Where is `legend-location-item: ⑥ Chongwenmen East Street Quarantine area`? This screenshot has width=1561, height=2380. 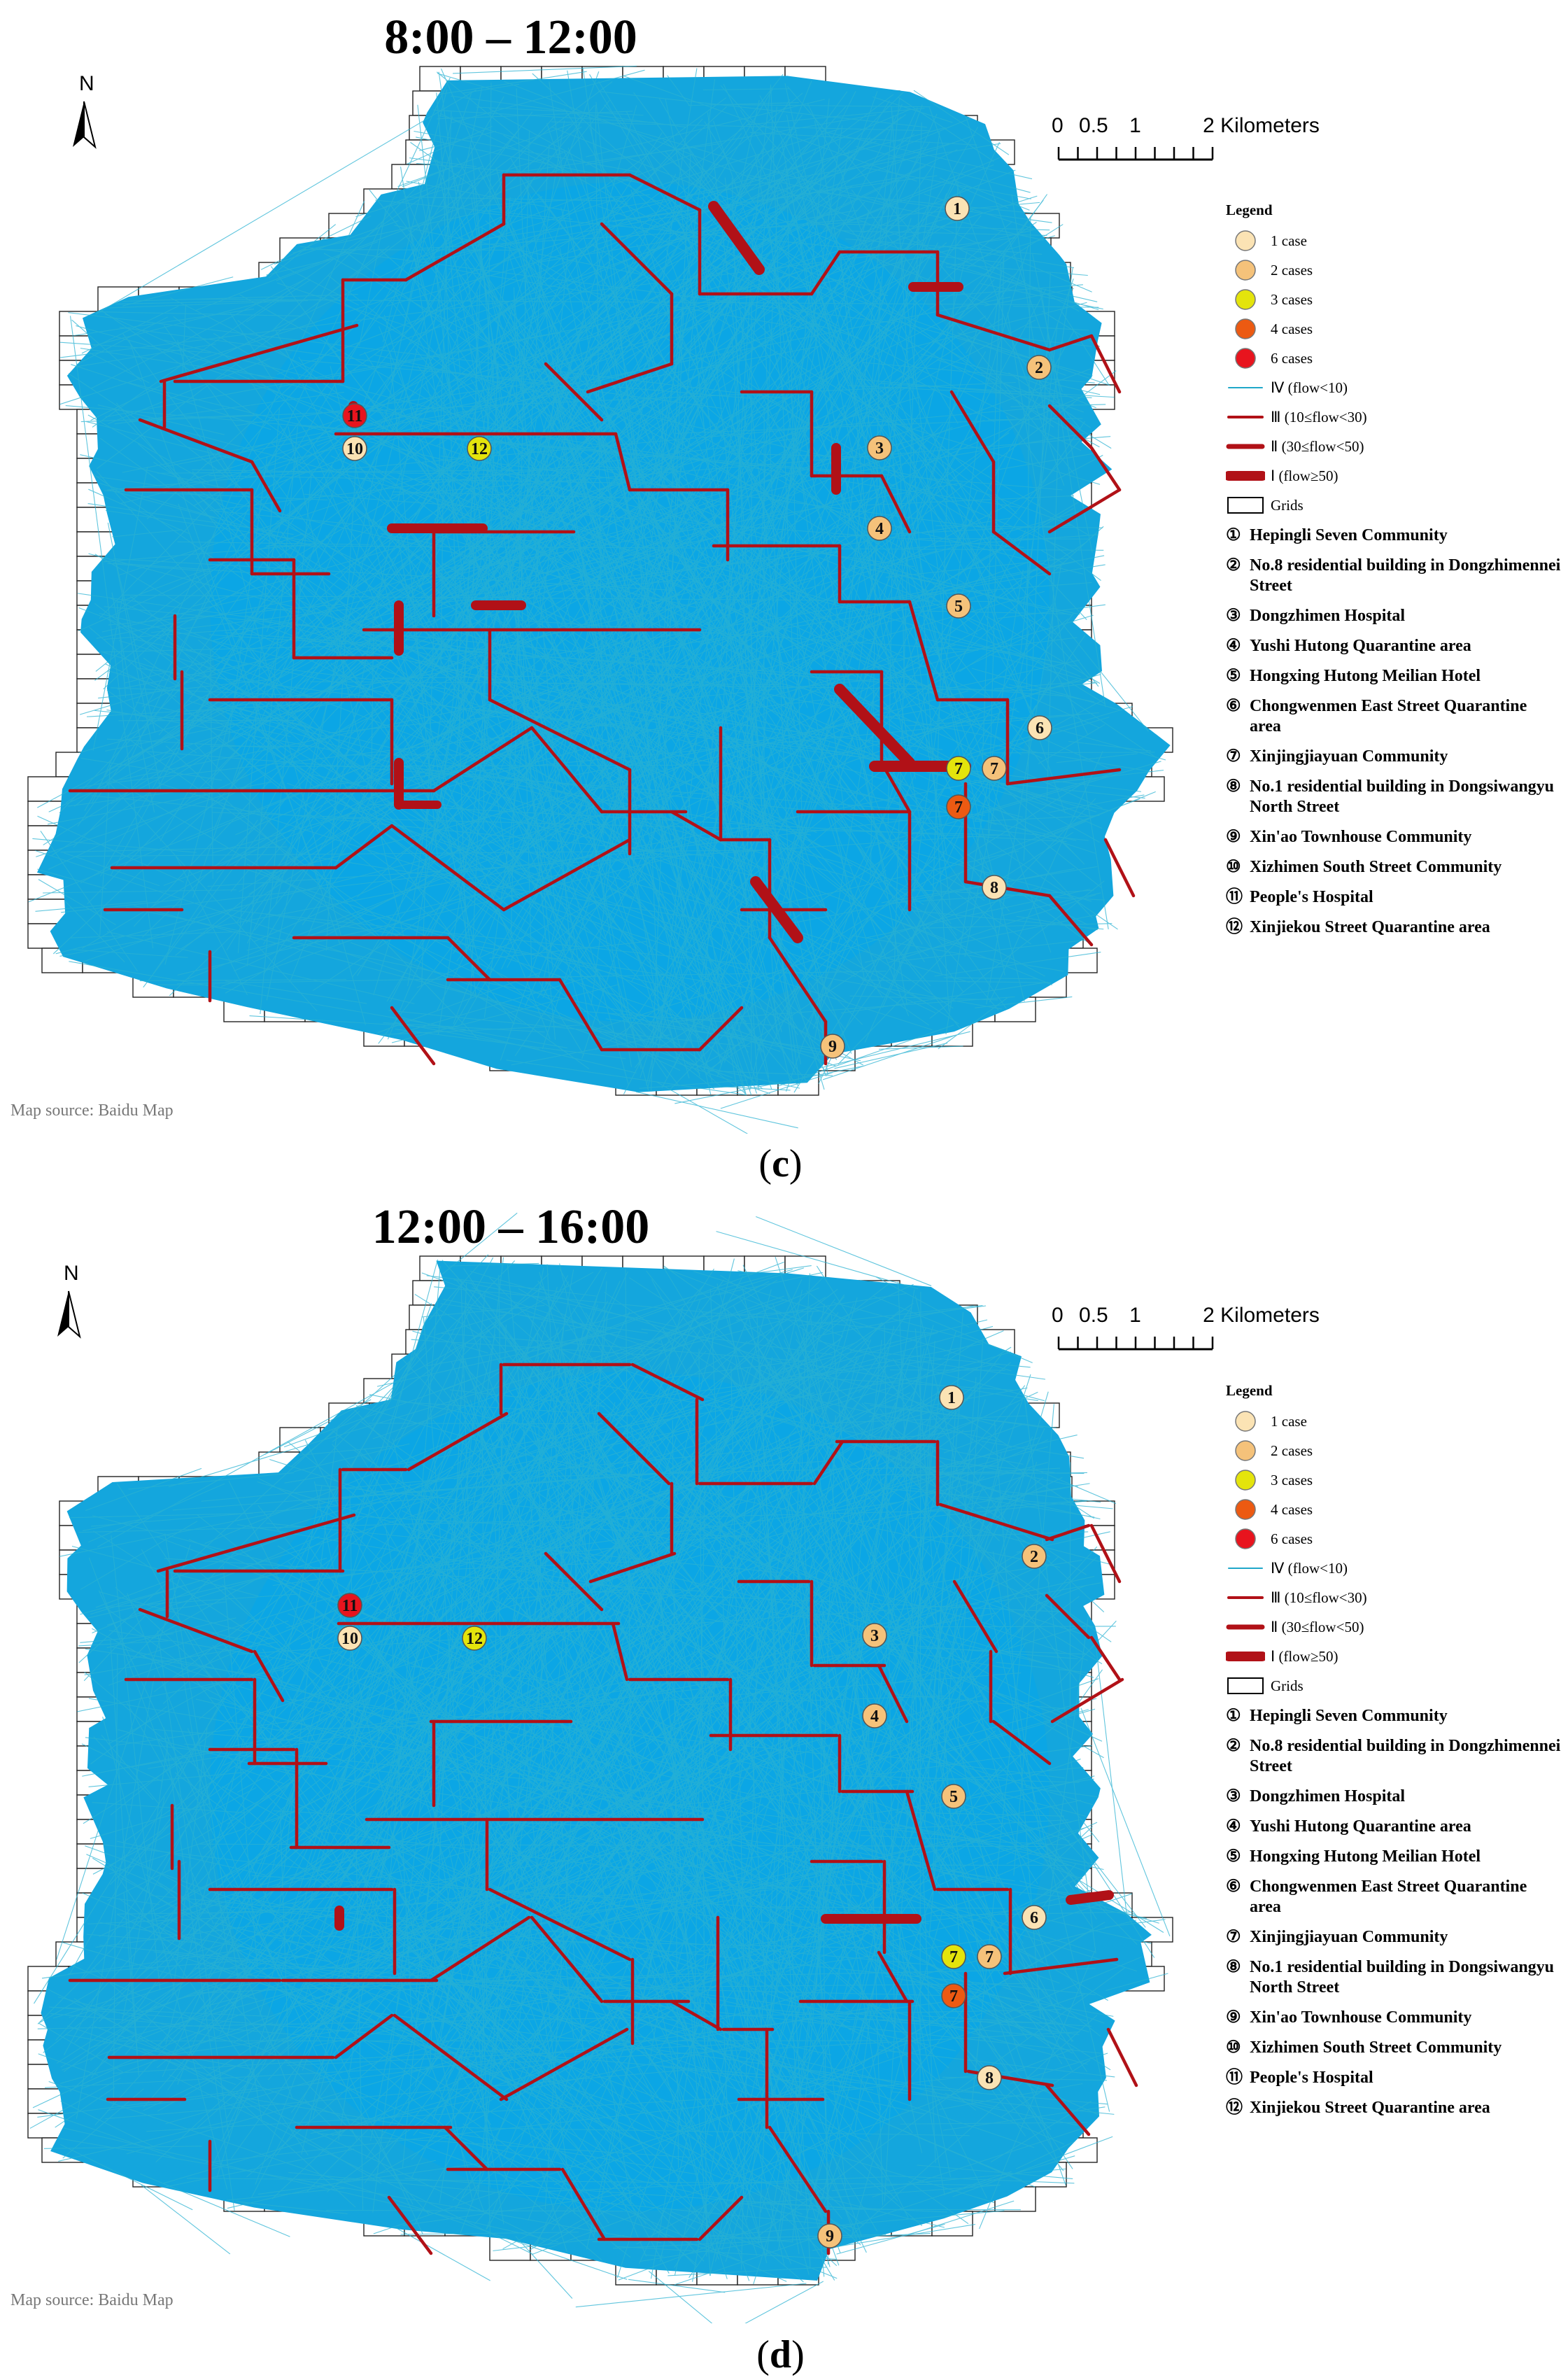
legend-location-item: ⑥ Chongwenmen East Street Quarantine area is located at coordinates (1393, 1897).